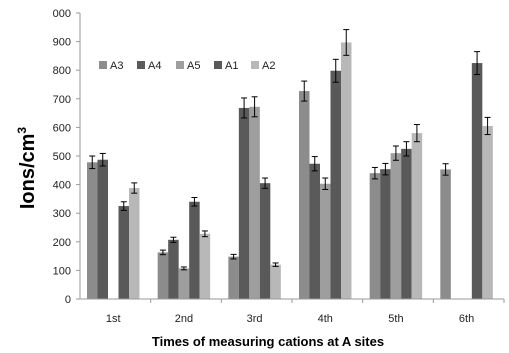  What do you see at coordinates (62, 128) in the screenshot?
I see `y-tick-label: 600` at bounding box center [62, 128].